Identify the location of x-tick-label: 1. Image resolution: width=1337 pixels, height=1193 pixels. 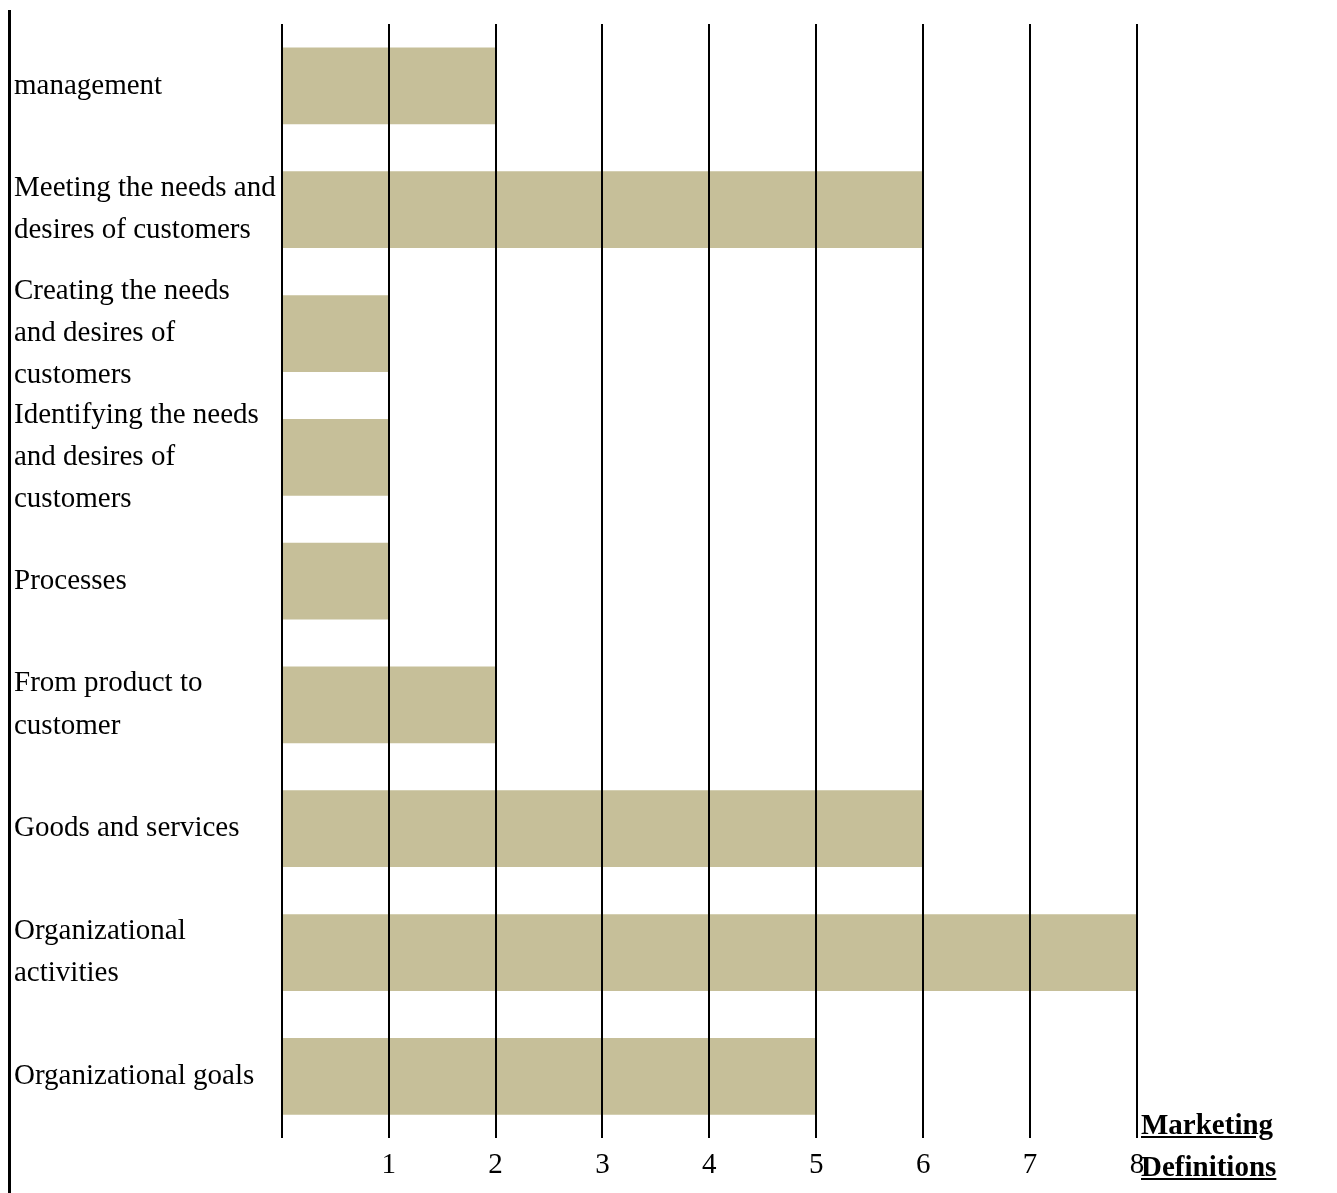
(388, 1163).